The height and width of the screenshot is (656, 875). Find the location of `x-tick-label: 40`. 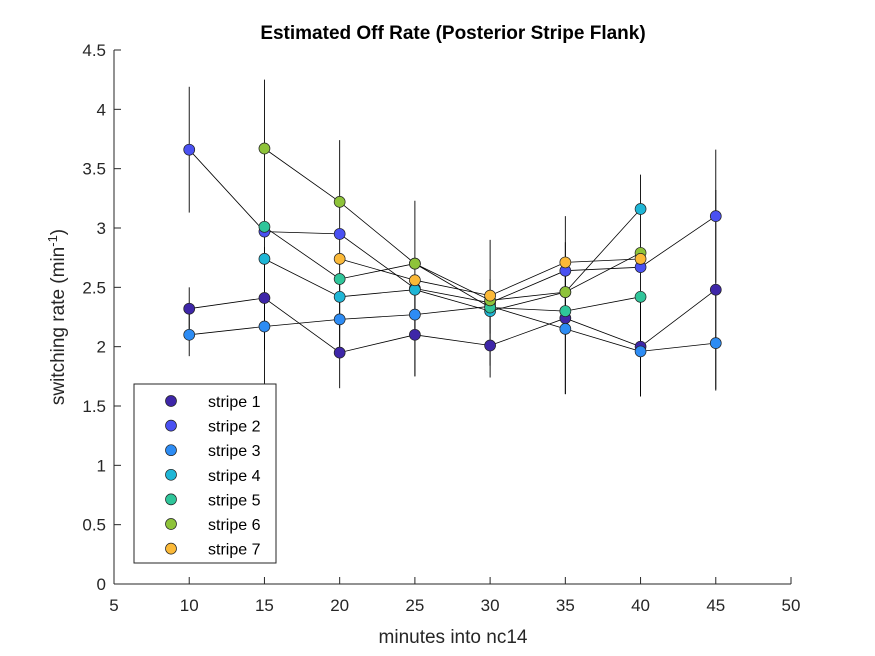

x-tick-label: 40 is located at coordinates (640, 605).